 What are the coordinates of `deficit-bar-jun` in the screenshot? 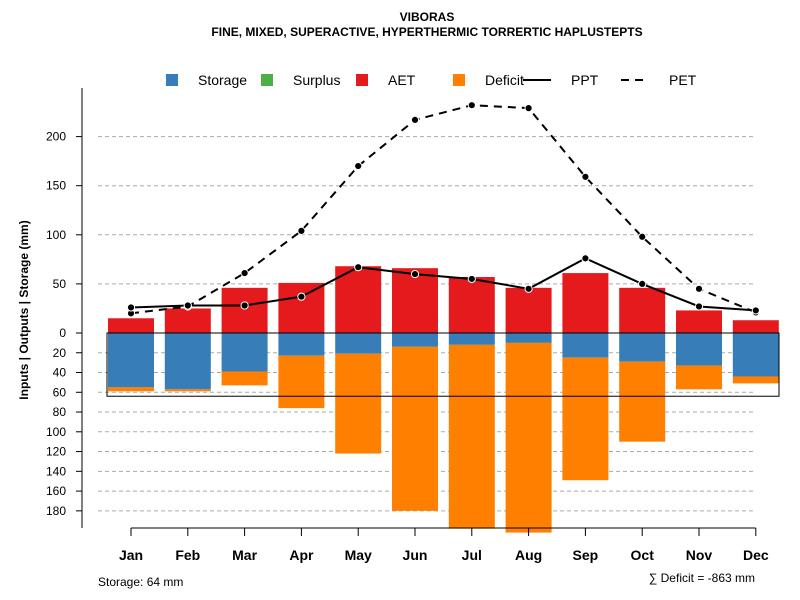 It's located at (415, 428).